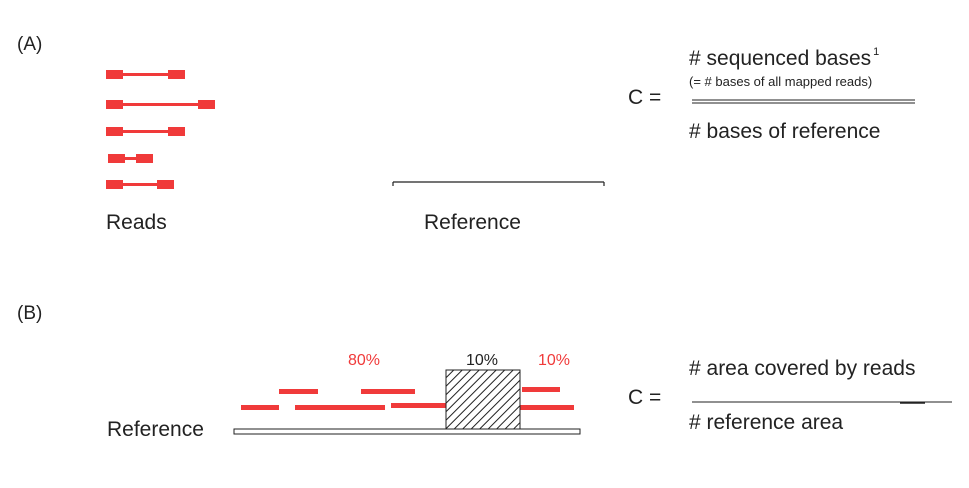  What do you see at coordinates (407, 398) in the screenshot?
I see `reads-on-reference` at bounding box center [407, 398].